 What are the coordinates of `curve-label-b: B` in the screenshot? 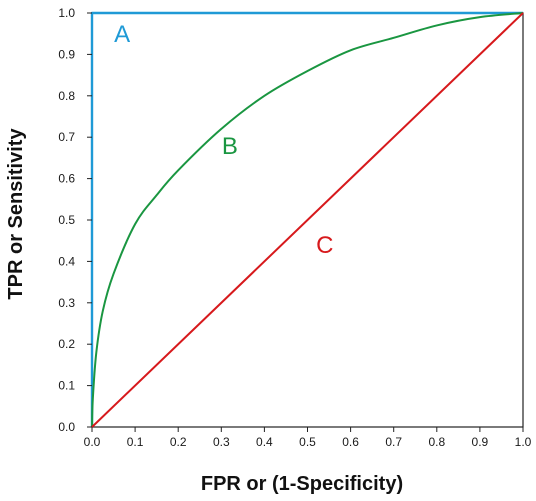 It's located at (230, 146).